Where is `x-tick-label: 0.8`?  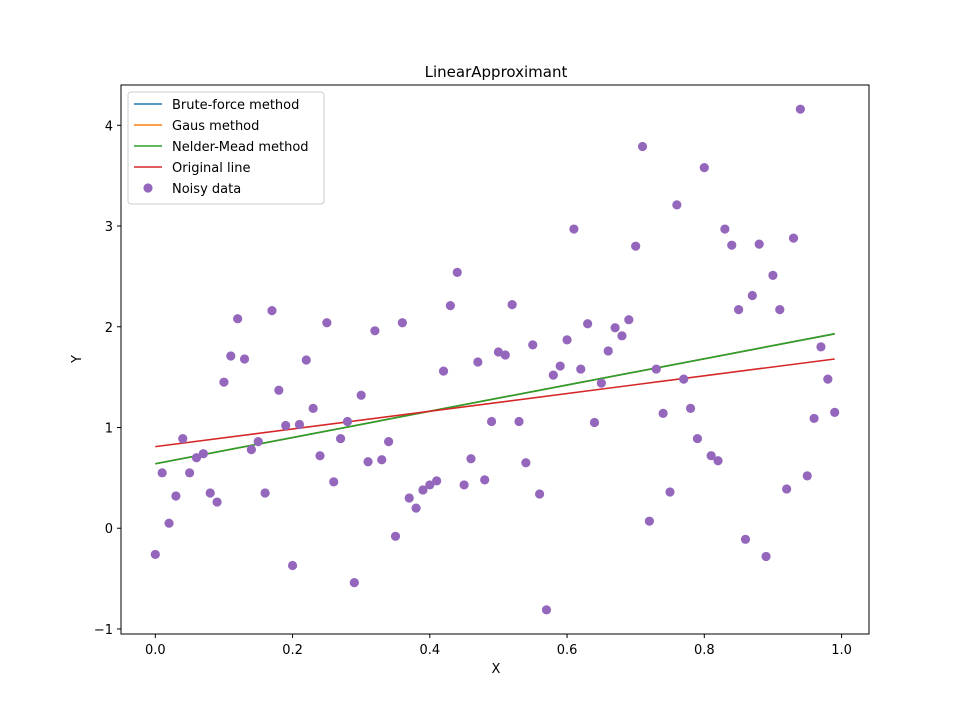 x-tick-label: 0.8 is located at coordinates (704, 650).